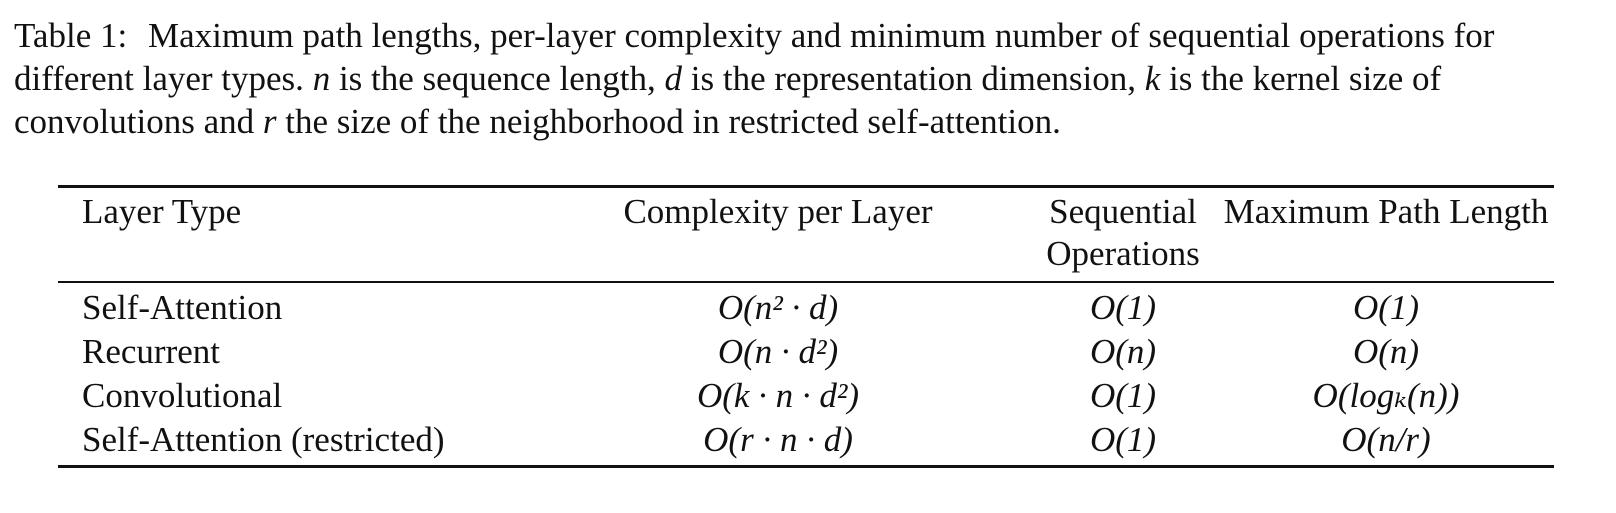 The width and height of the screenshot is (1616, 513). I want to click on cell-layer-type: Self-Attention (restricted), so click(263, 439).